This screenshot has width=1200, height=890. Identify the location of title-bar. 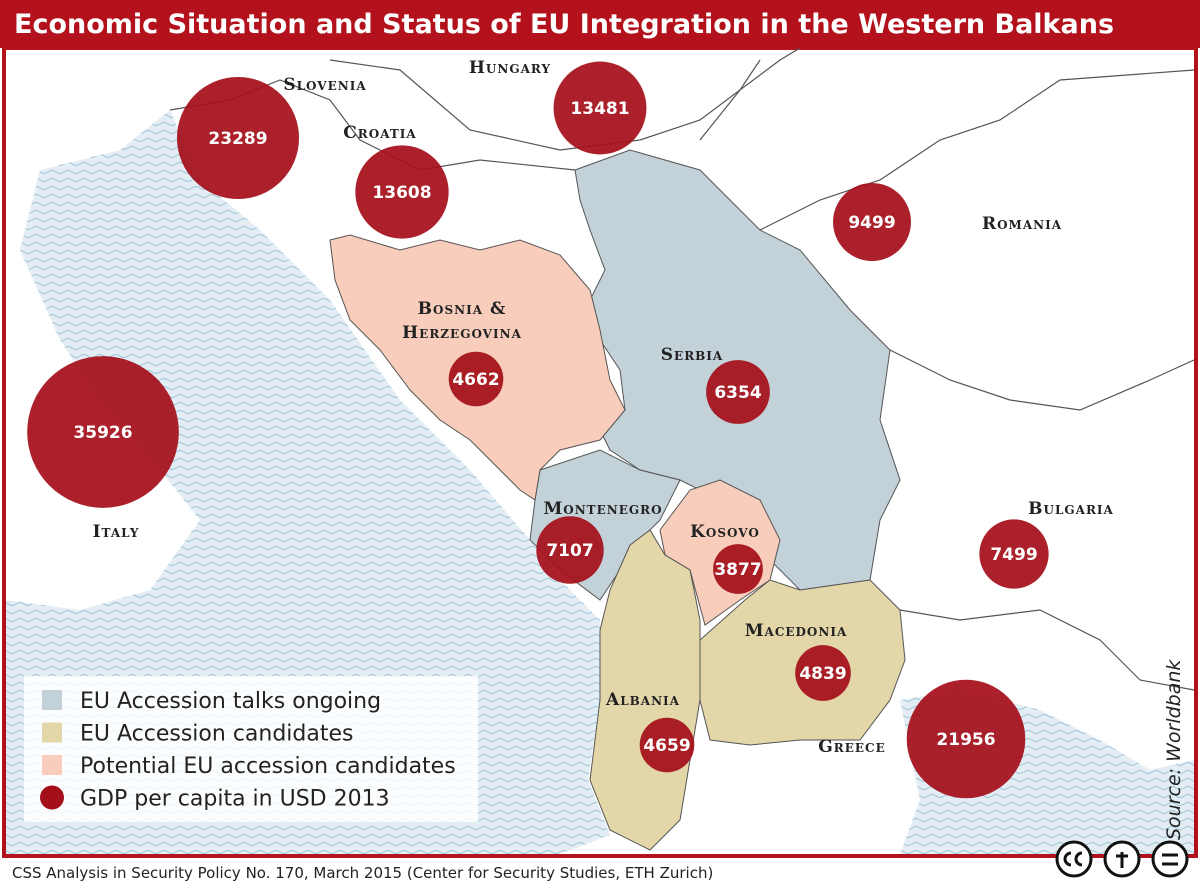
(600, 24).